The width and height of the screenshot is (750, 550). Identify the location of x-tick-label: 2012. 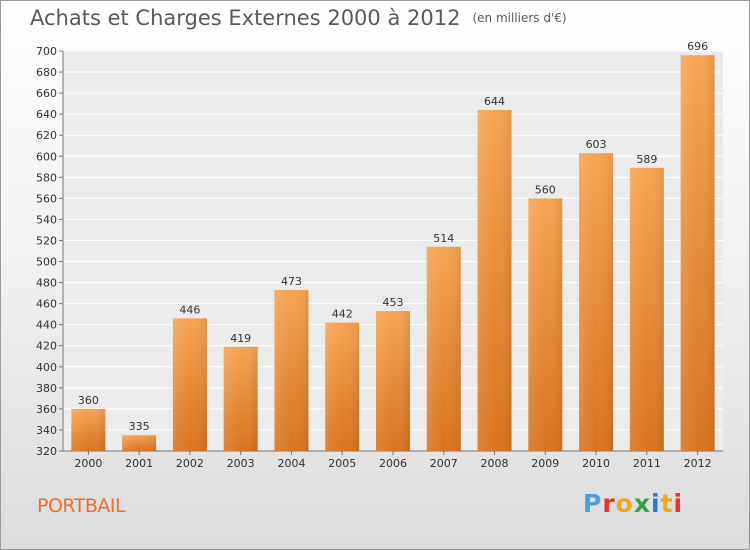
(698, 463).